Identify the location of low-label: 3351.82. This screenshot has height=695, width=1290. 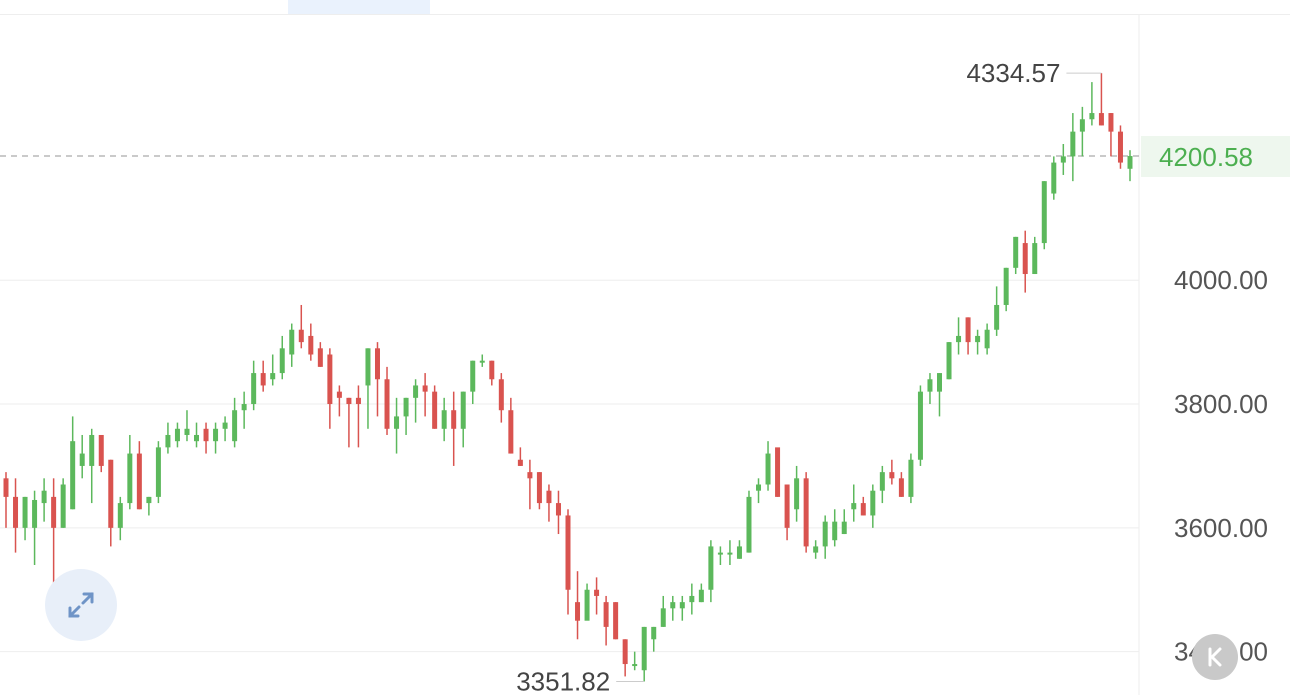
(563, 680).